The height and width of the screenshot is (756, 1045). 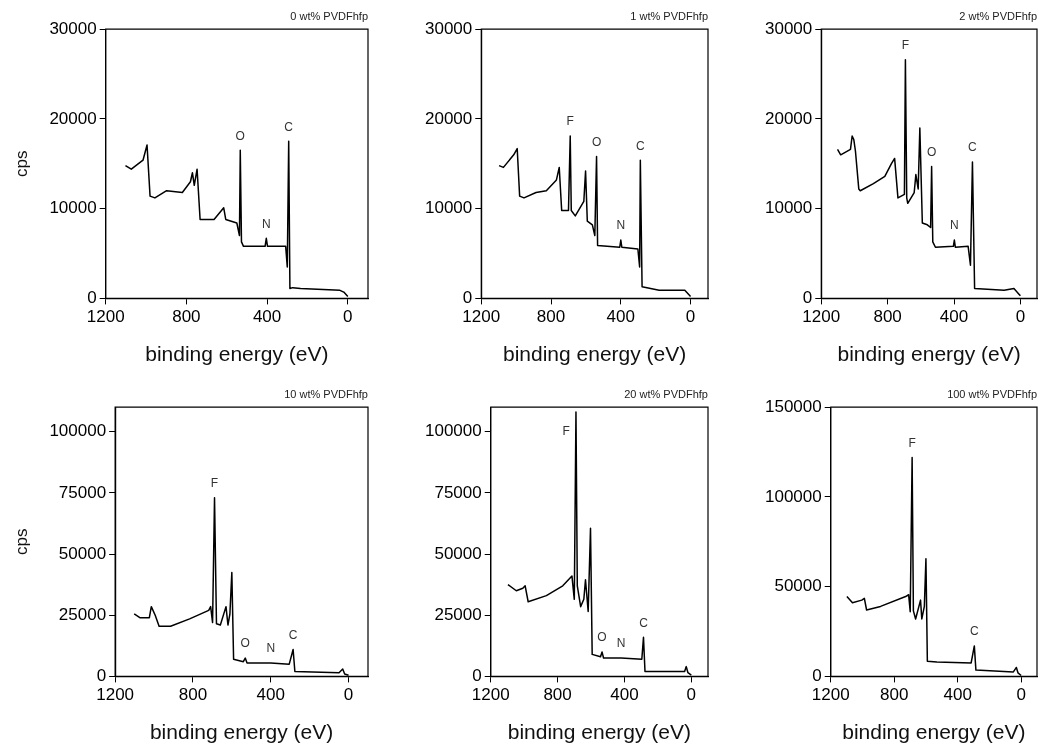 I want to click on y-tick-label: 150000, so click(x=793, y=406).